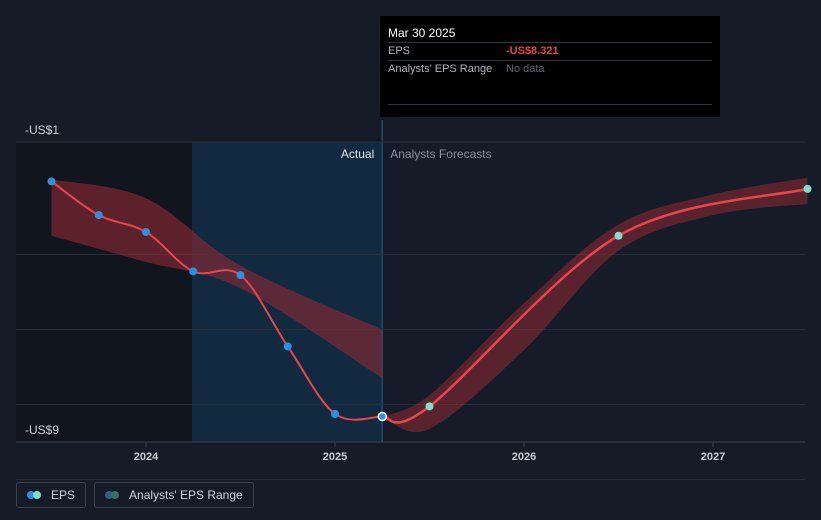  I want to click on x-tick-label: 2024, so click(146, 457).